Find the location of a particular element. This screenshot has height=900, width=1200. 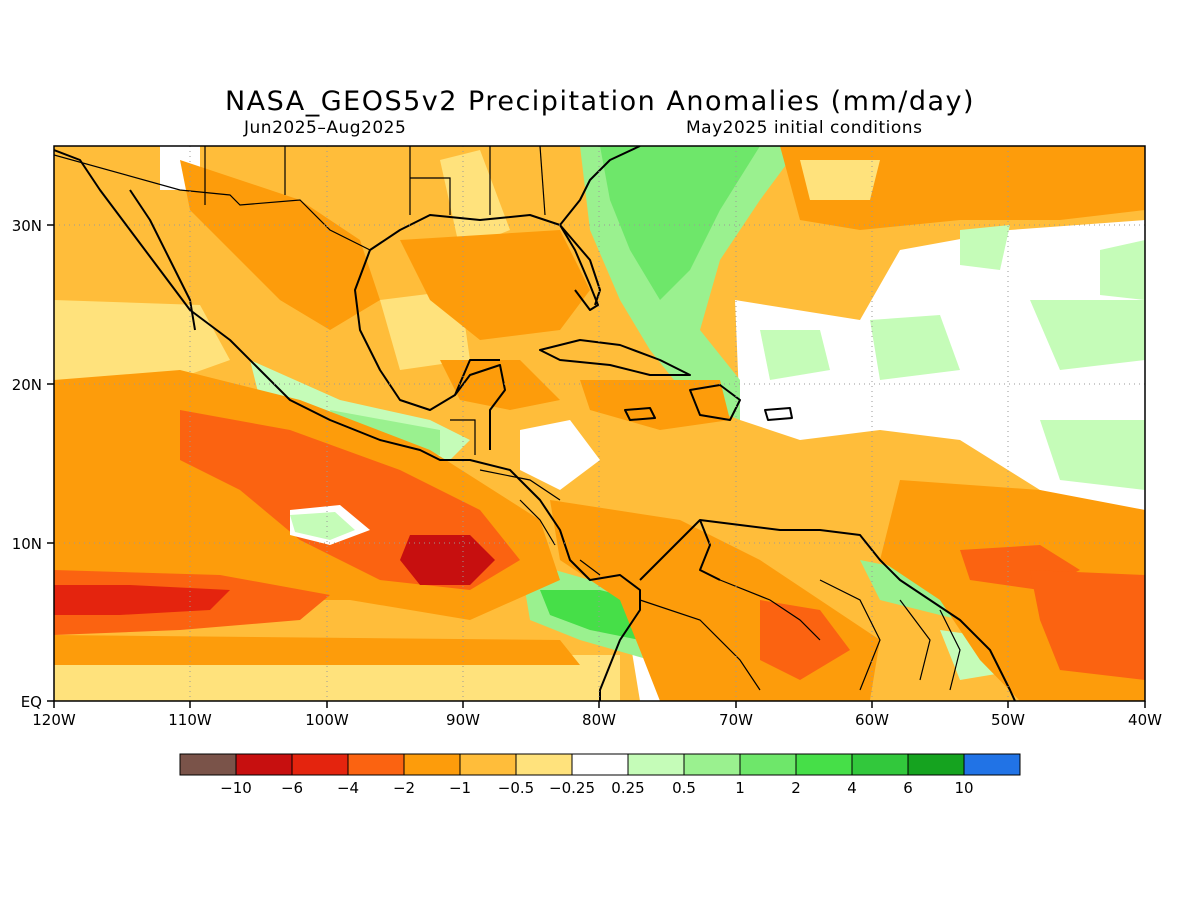

colorbar: −10 −6 −4 −2 −1 −0.5 −0.25 0.25 0.5 1 2 4 6 10 is located at coordinates (600, 775).